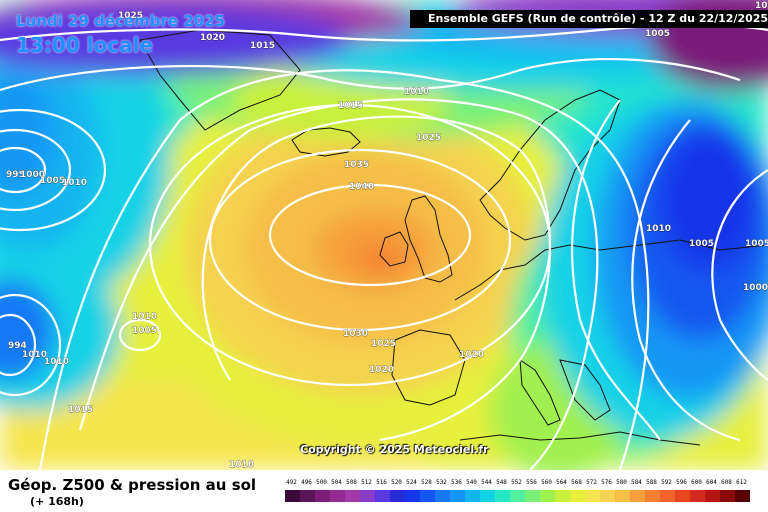 Image resolution: width=768 pixels, height=512 pixels. What do you see at coordinates (741, 482) in the screenshot?
I see `scale-tick-label: 612` at bounding box center [741, 482].